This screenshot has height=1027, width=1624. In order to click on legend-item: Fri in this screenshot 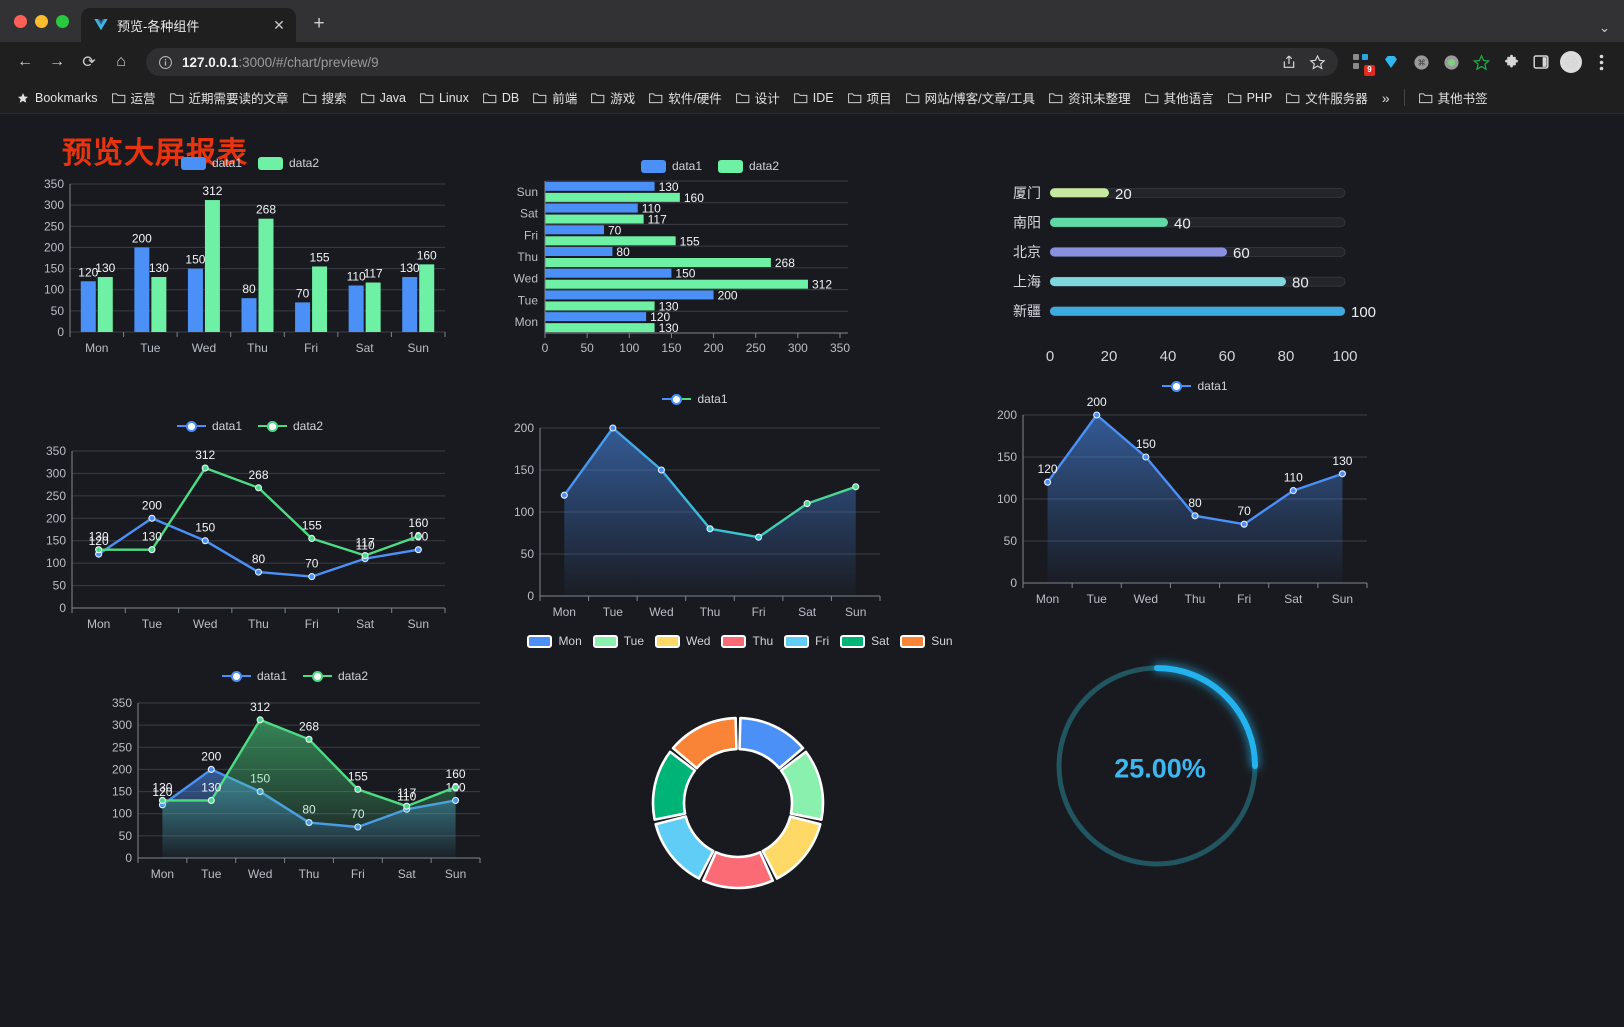, I will do `click(806, 641)`.